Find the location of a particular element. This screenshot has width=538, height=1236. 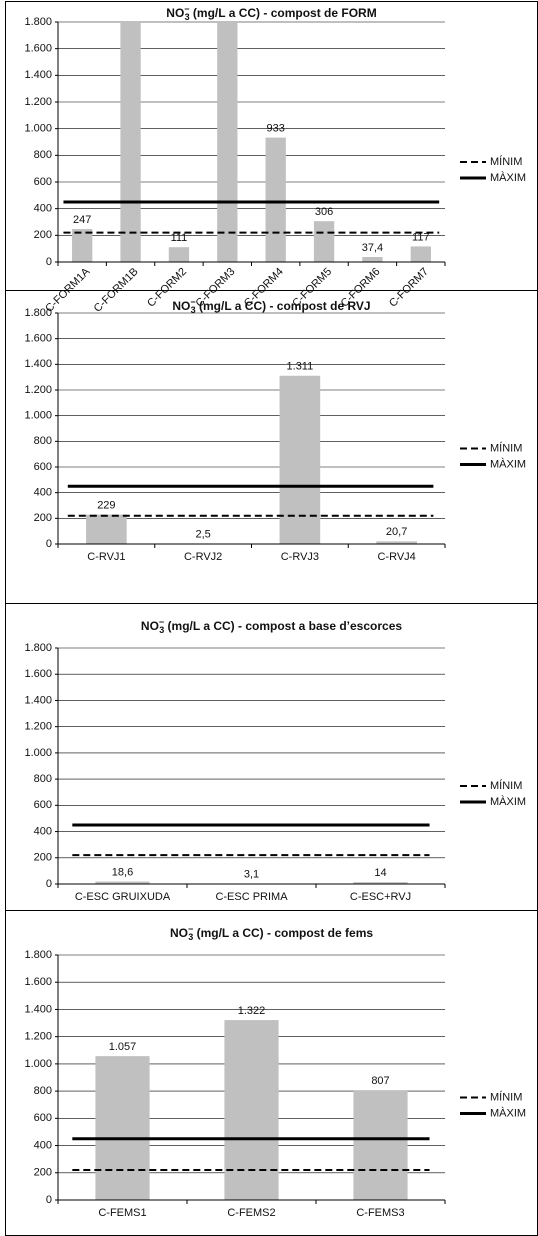

chart-title: NO− 3 (mg/L a CC) - compost de fems is located at coordinates (271, 933).